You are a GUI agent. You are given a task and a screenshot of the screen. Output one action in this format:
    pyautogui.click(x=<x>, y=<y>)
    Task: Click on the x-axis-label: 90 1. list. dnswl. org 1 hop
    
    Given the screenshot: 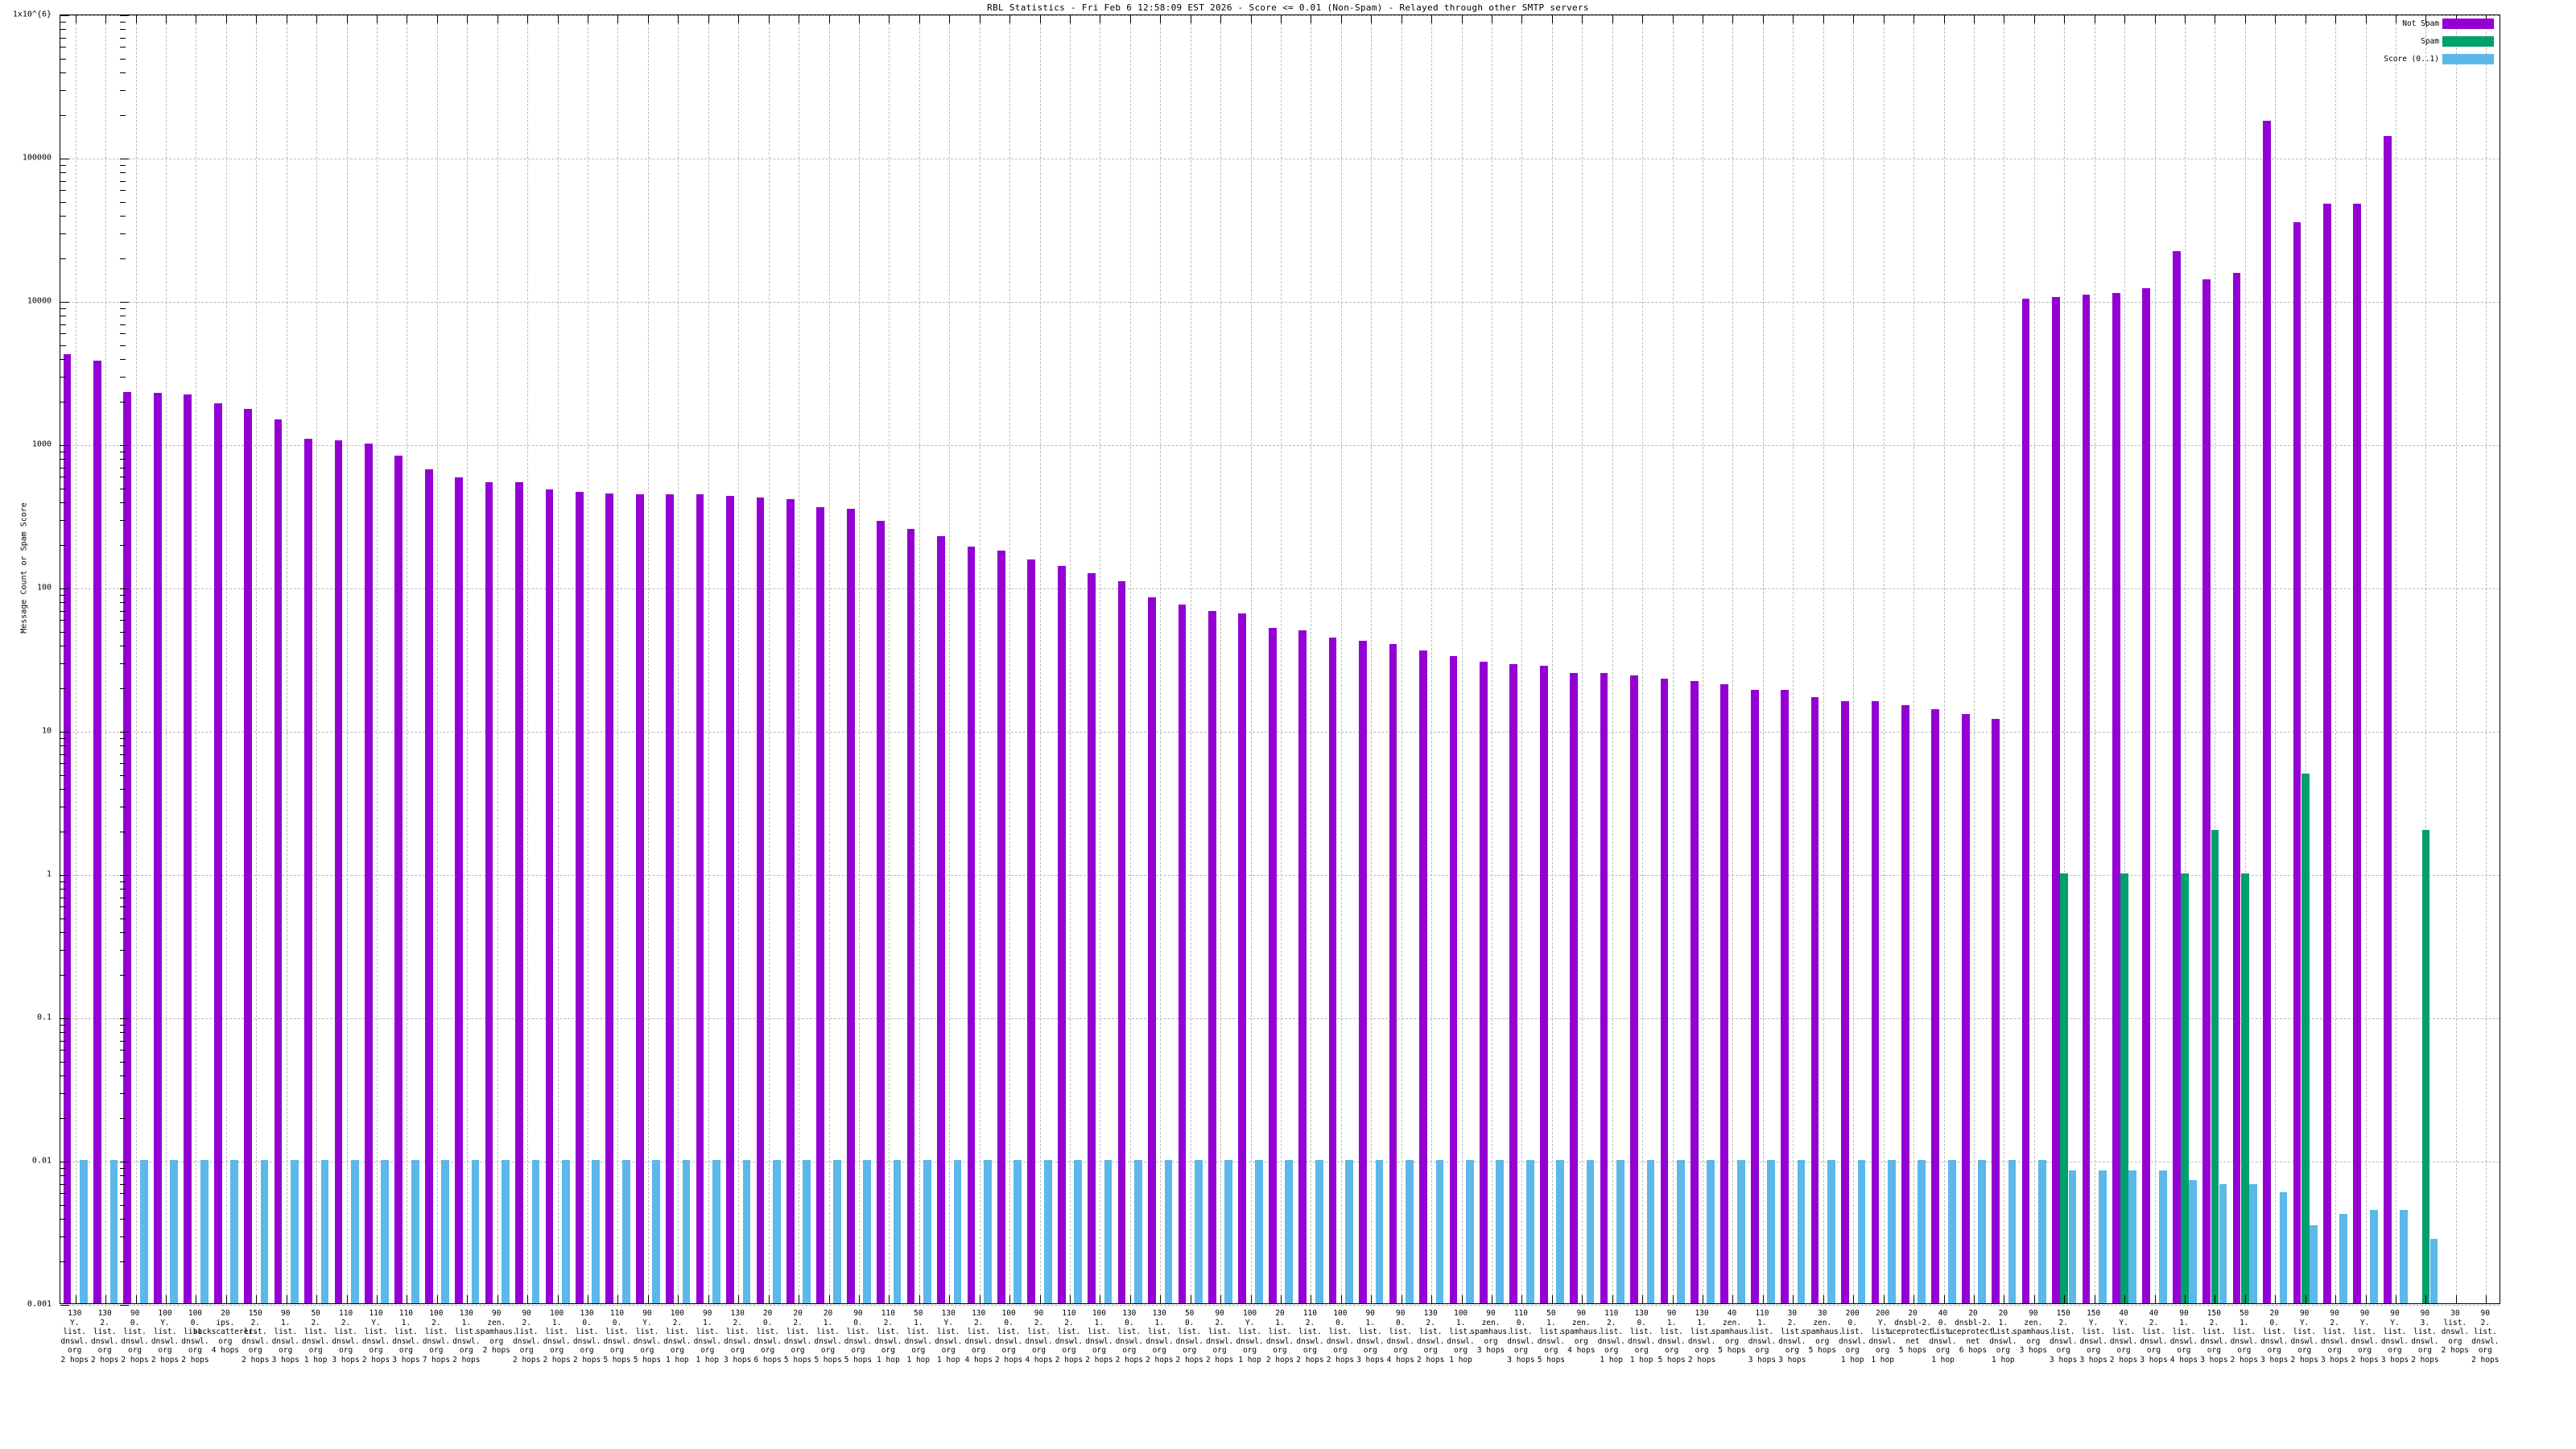 What is the action you would take?
    pyautogui.click(x=707, y=1336)
    